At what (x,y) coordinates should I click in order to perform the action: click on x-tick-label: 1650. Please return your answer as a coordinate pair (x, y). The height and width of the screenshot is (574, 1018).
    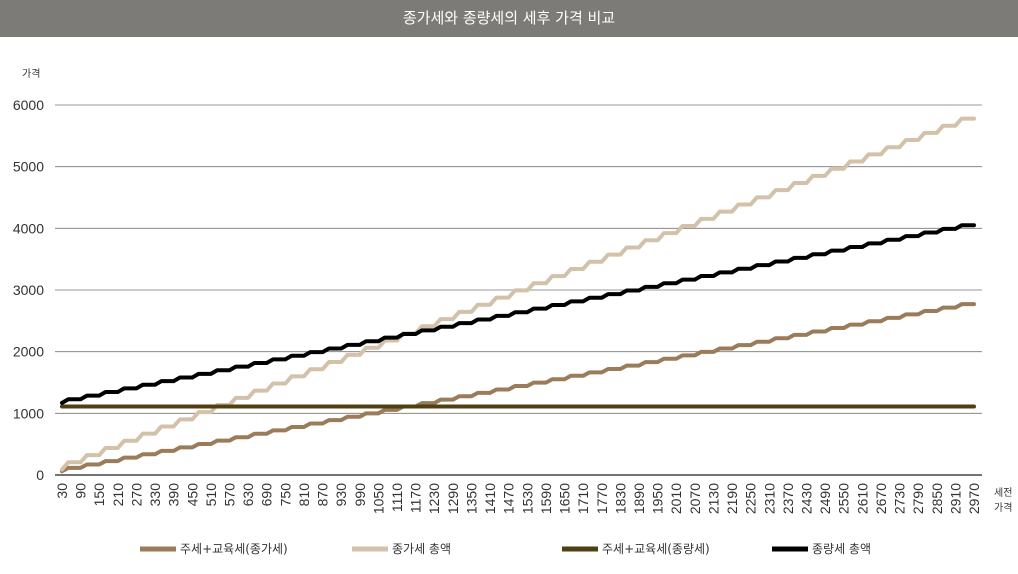
    Looking at the image, I should click on (565, 498).